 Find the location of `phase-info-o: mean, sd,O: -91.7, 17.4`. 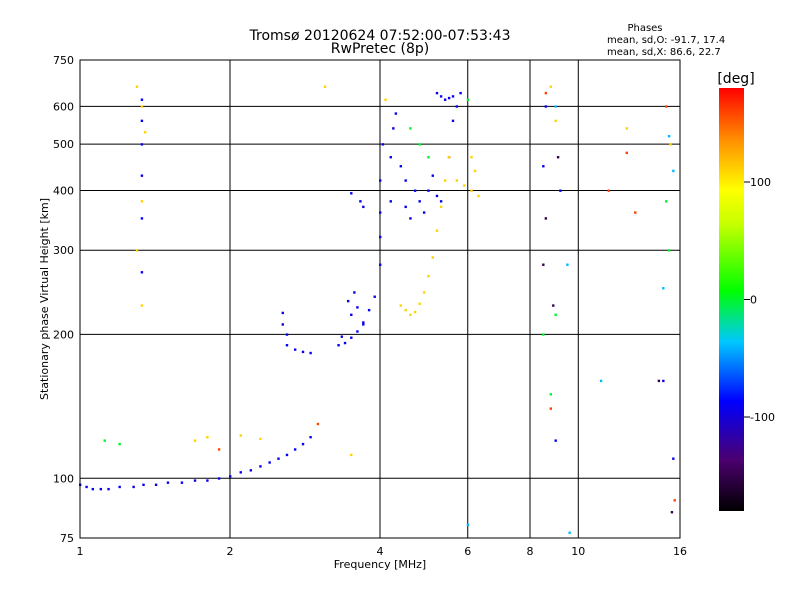

phase-info-o: mean, sd,O: -91.7, 17.4 is located at coordinates (666, 40).